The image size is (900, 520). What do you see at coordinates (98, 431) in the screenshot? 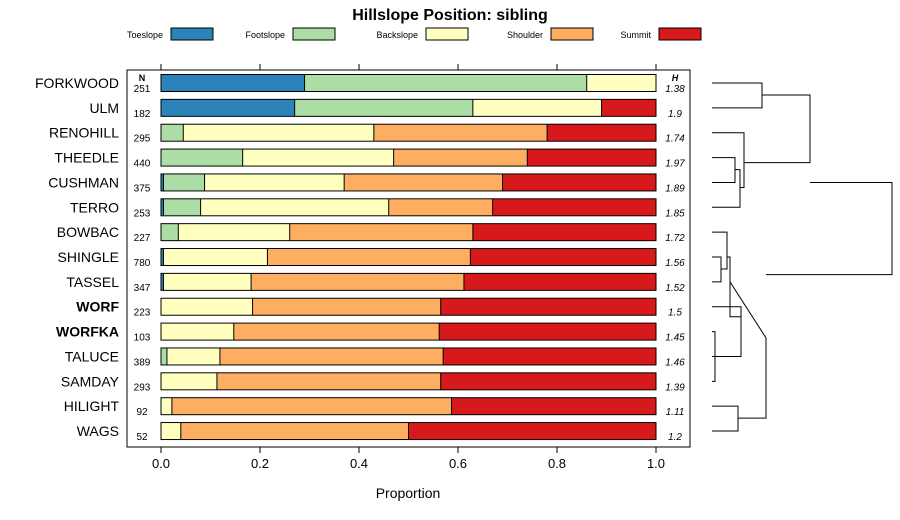
I see `row-label: WAGS` at bounding box center [98, 431].